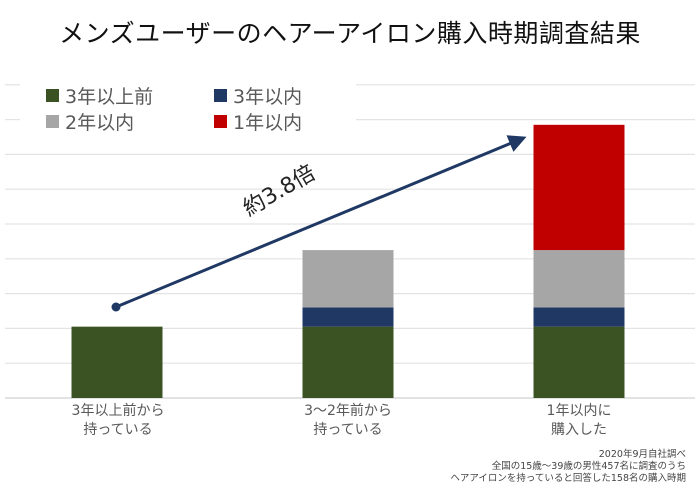  Describe the element at coordinates (268, 123) in the screenshot. I see `legend-label: 1年以内` at that location.